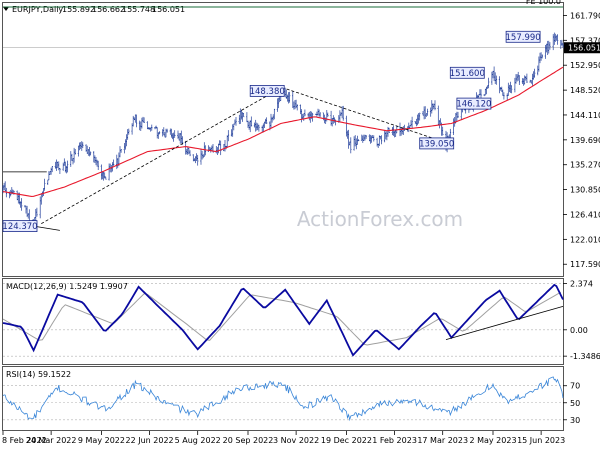 This screenshot has height=450, width=600. What do you see at coordinates (380, 219) in the screenshot?
I see `watermark: ActionForex.com` at bounding box center [380, 219].